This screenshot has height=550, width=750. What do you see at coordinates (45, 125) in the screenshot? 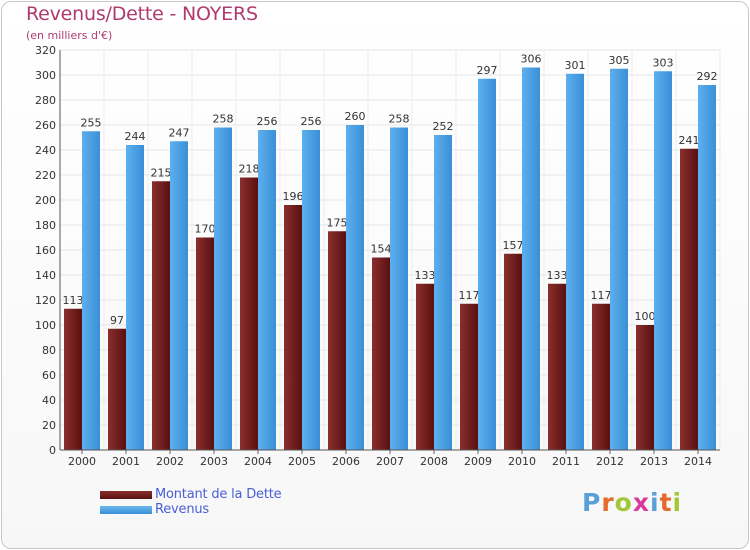
I see `y-tick-label: 260` at bounding box center [45, 125].